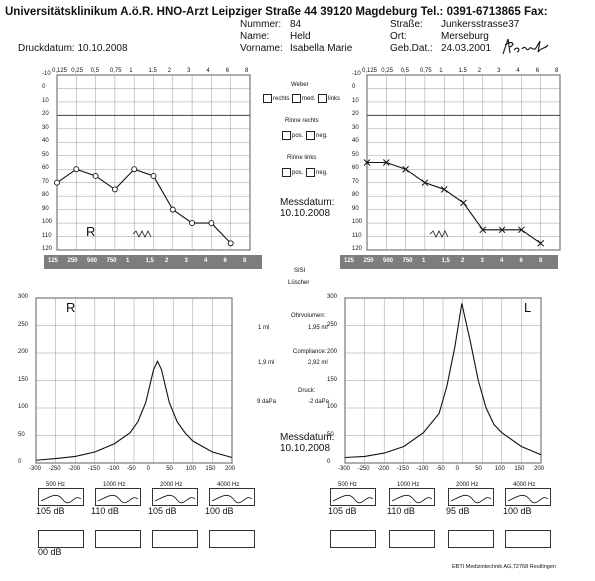  Describe the element at coordinates (370, 71) in the screenshot. I see `freq-tick-left: 0,125` at that location.